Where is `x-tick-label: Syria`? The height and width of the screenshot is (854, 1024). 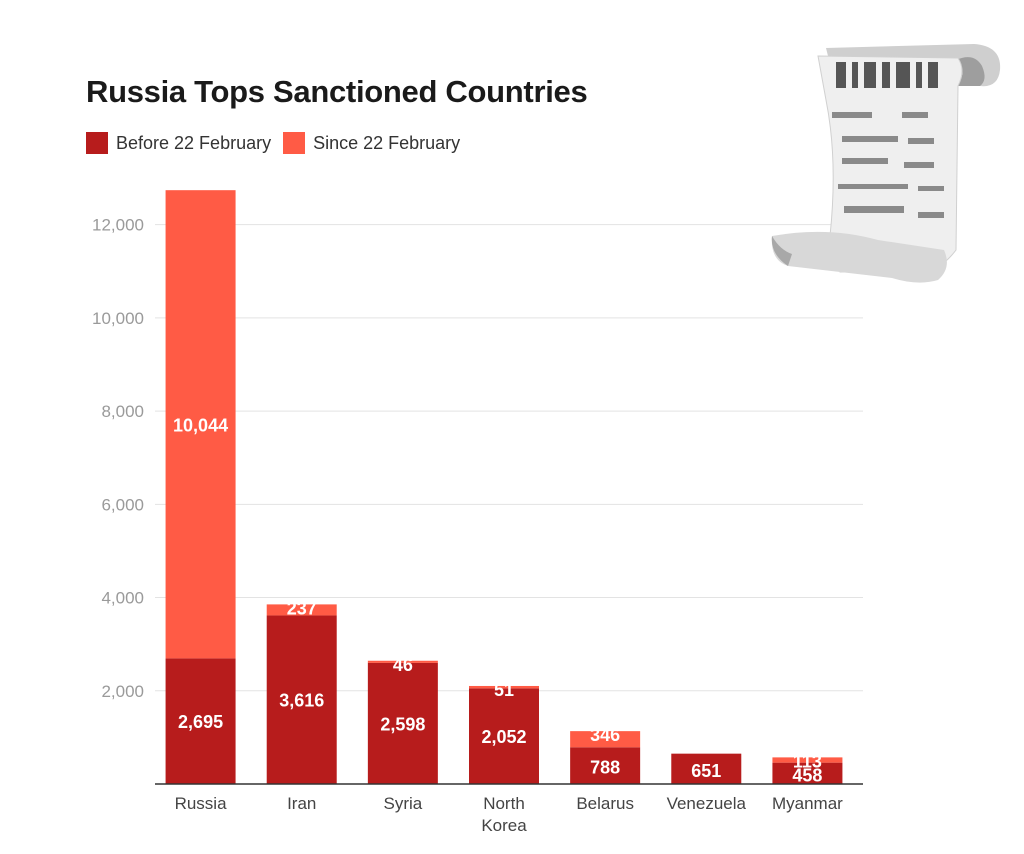 x-tick-label: Syria is located at coordinates (402, 803).